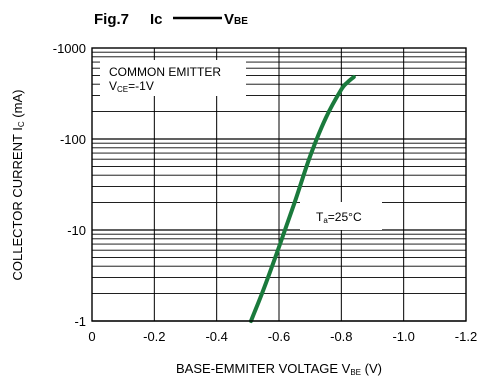  What do you see at coordinates (111, 19) in the screenshot?
I see `figure-number: Fig.7` at bounding box center [111, 19].